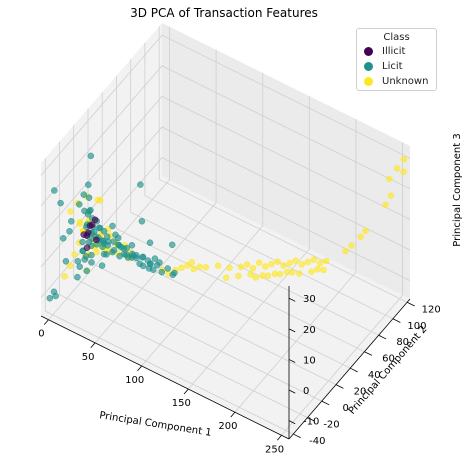 The height and width of the screenshot is (465, 473). What do you see at coordinates (309, 330) in the screenshot?
I see `z-tick-label: 20` at bounding box center [309, 330].